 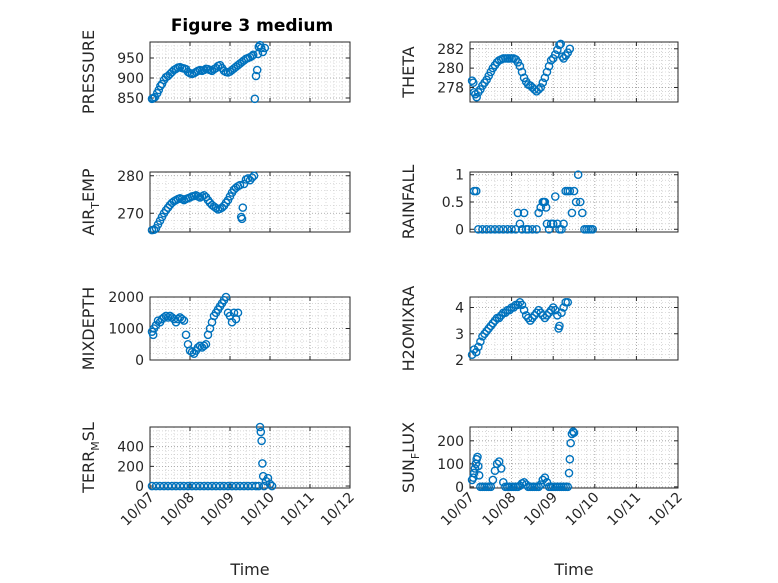 I want to click on subplot-mixdepth: 0 1000 2000 MIXDEPTH, so click(x=215, y=328).